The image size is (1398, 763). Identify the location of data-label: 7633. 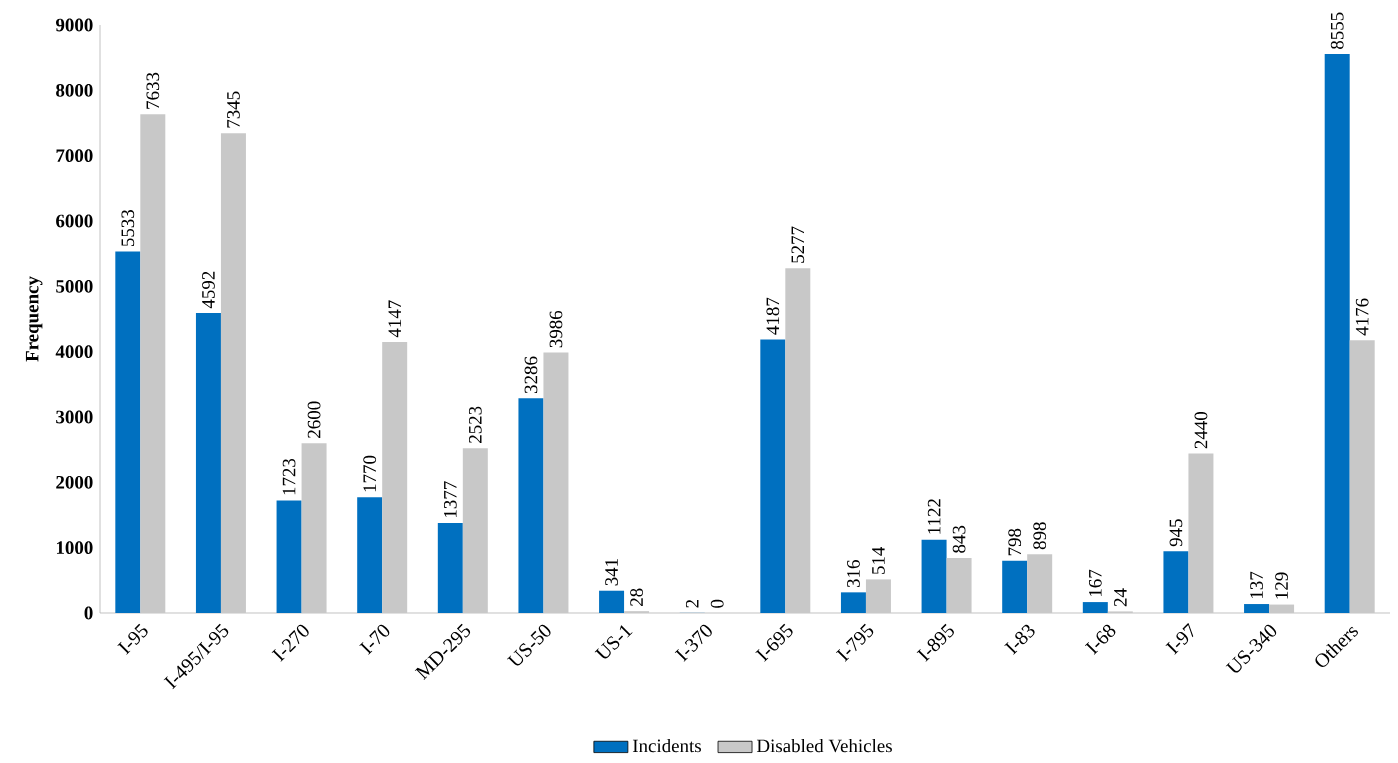
(153, 90).